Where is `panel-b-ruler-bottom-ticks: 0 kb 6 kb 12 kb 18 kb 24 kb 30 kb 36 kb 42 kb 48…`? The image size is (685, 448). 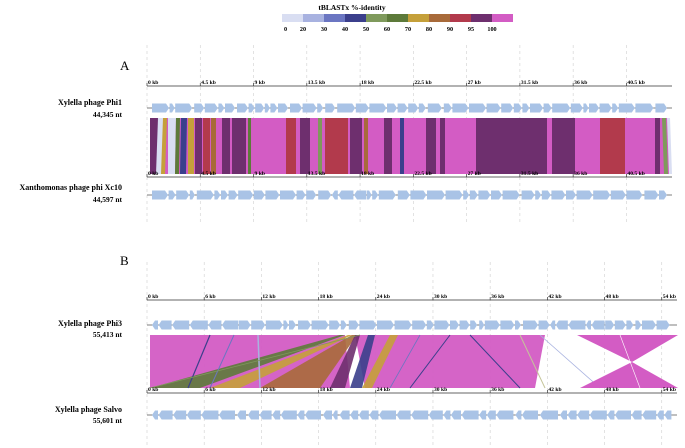
panel-b-ruler-bottom-ticks: 0 kb 6 kb 12 kb 18 kb 24 kb 30 kb 36 kb 42 kb 48… is located at coordinates (411, 390).